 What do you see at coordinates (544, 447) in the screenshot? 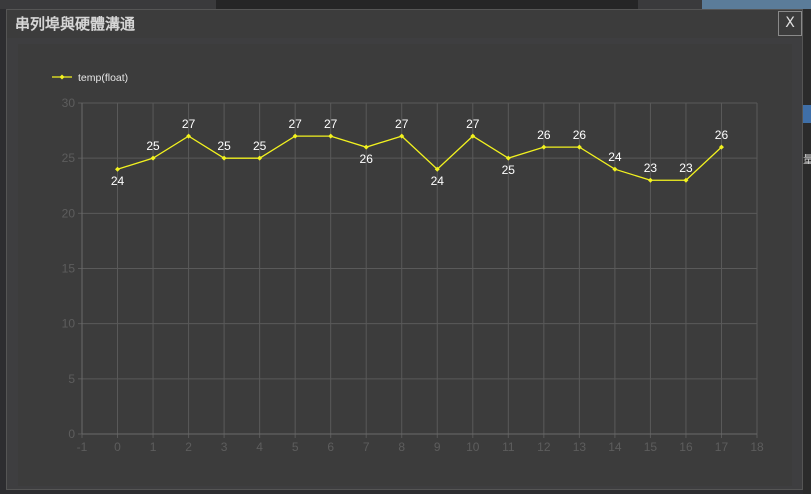
I see `x-tick-label: 12` at bounding box center [544, 447].